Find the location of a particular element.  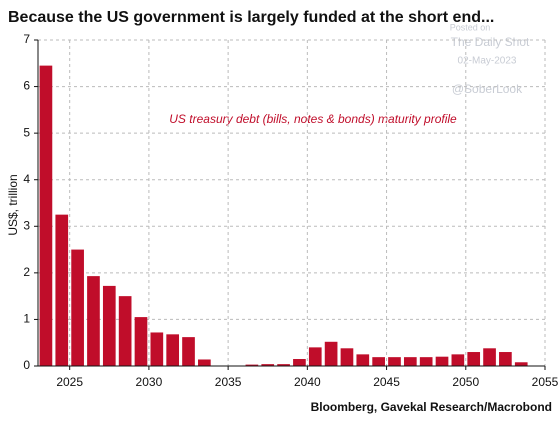

y-tick-label: 2 is located at coordinates (26, 272).